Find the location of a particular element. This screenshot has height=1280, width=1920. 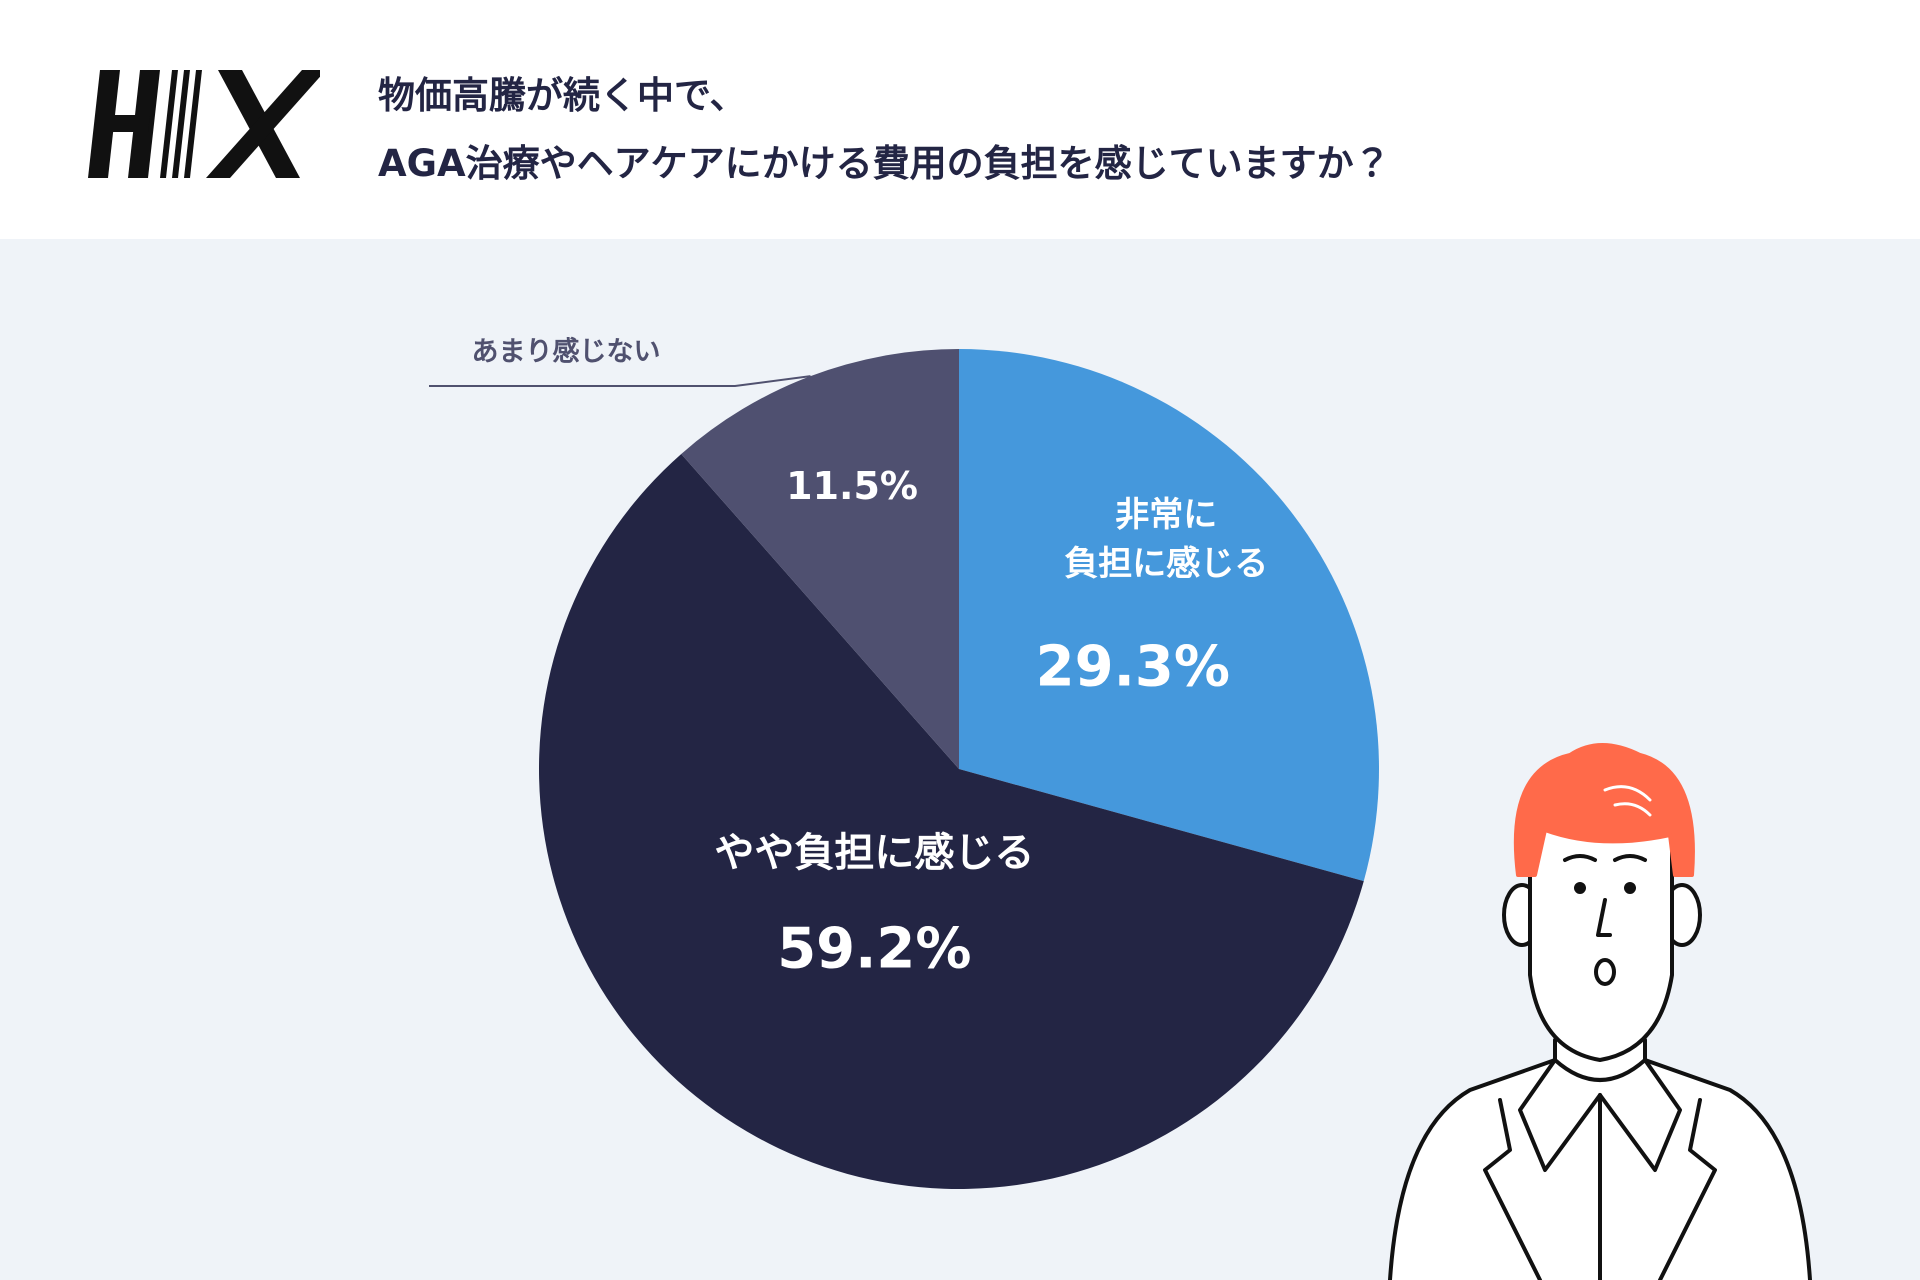

person is located at coordinates (1600, 1011).